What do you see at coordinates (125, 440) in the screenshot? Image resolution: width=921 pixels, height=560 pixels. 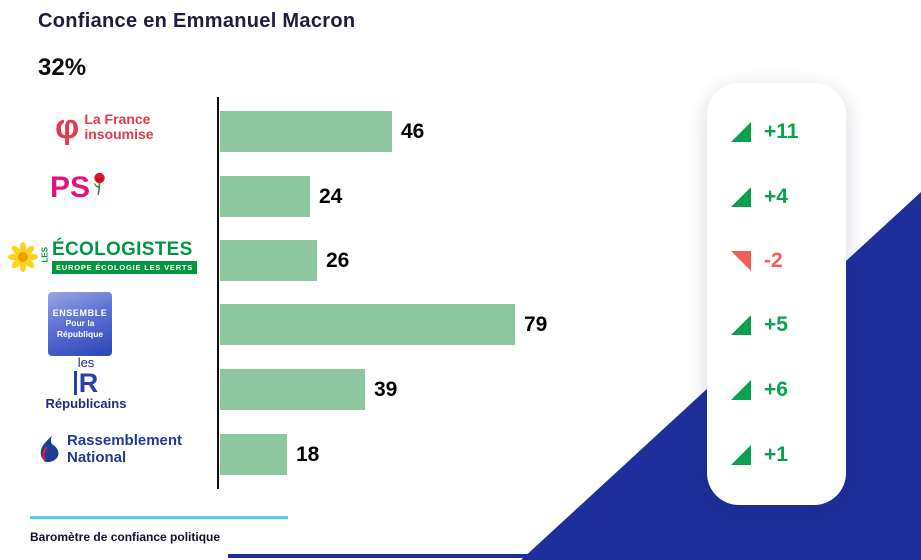 I see `rn-line1: Rassemblement` at bounding box center [125, 440].